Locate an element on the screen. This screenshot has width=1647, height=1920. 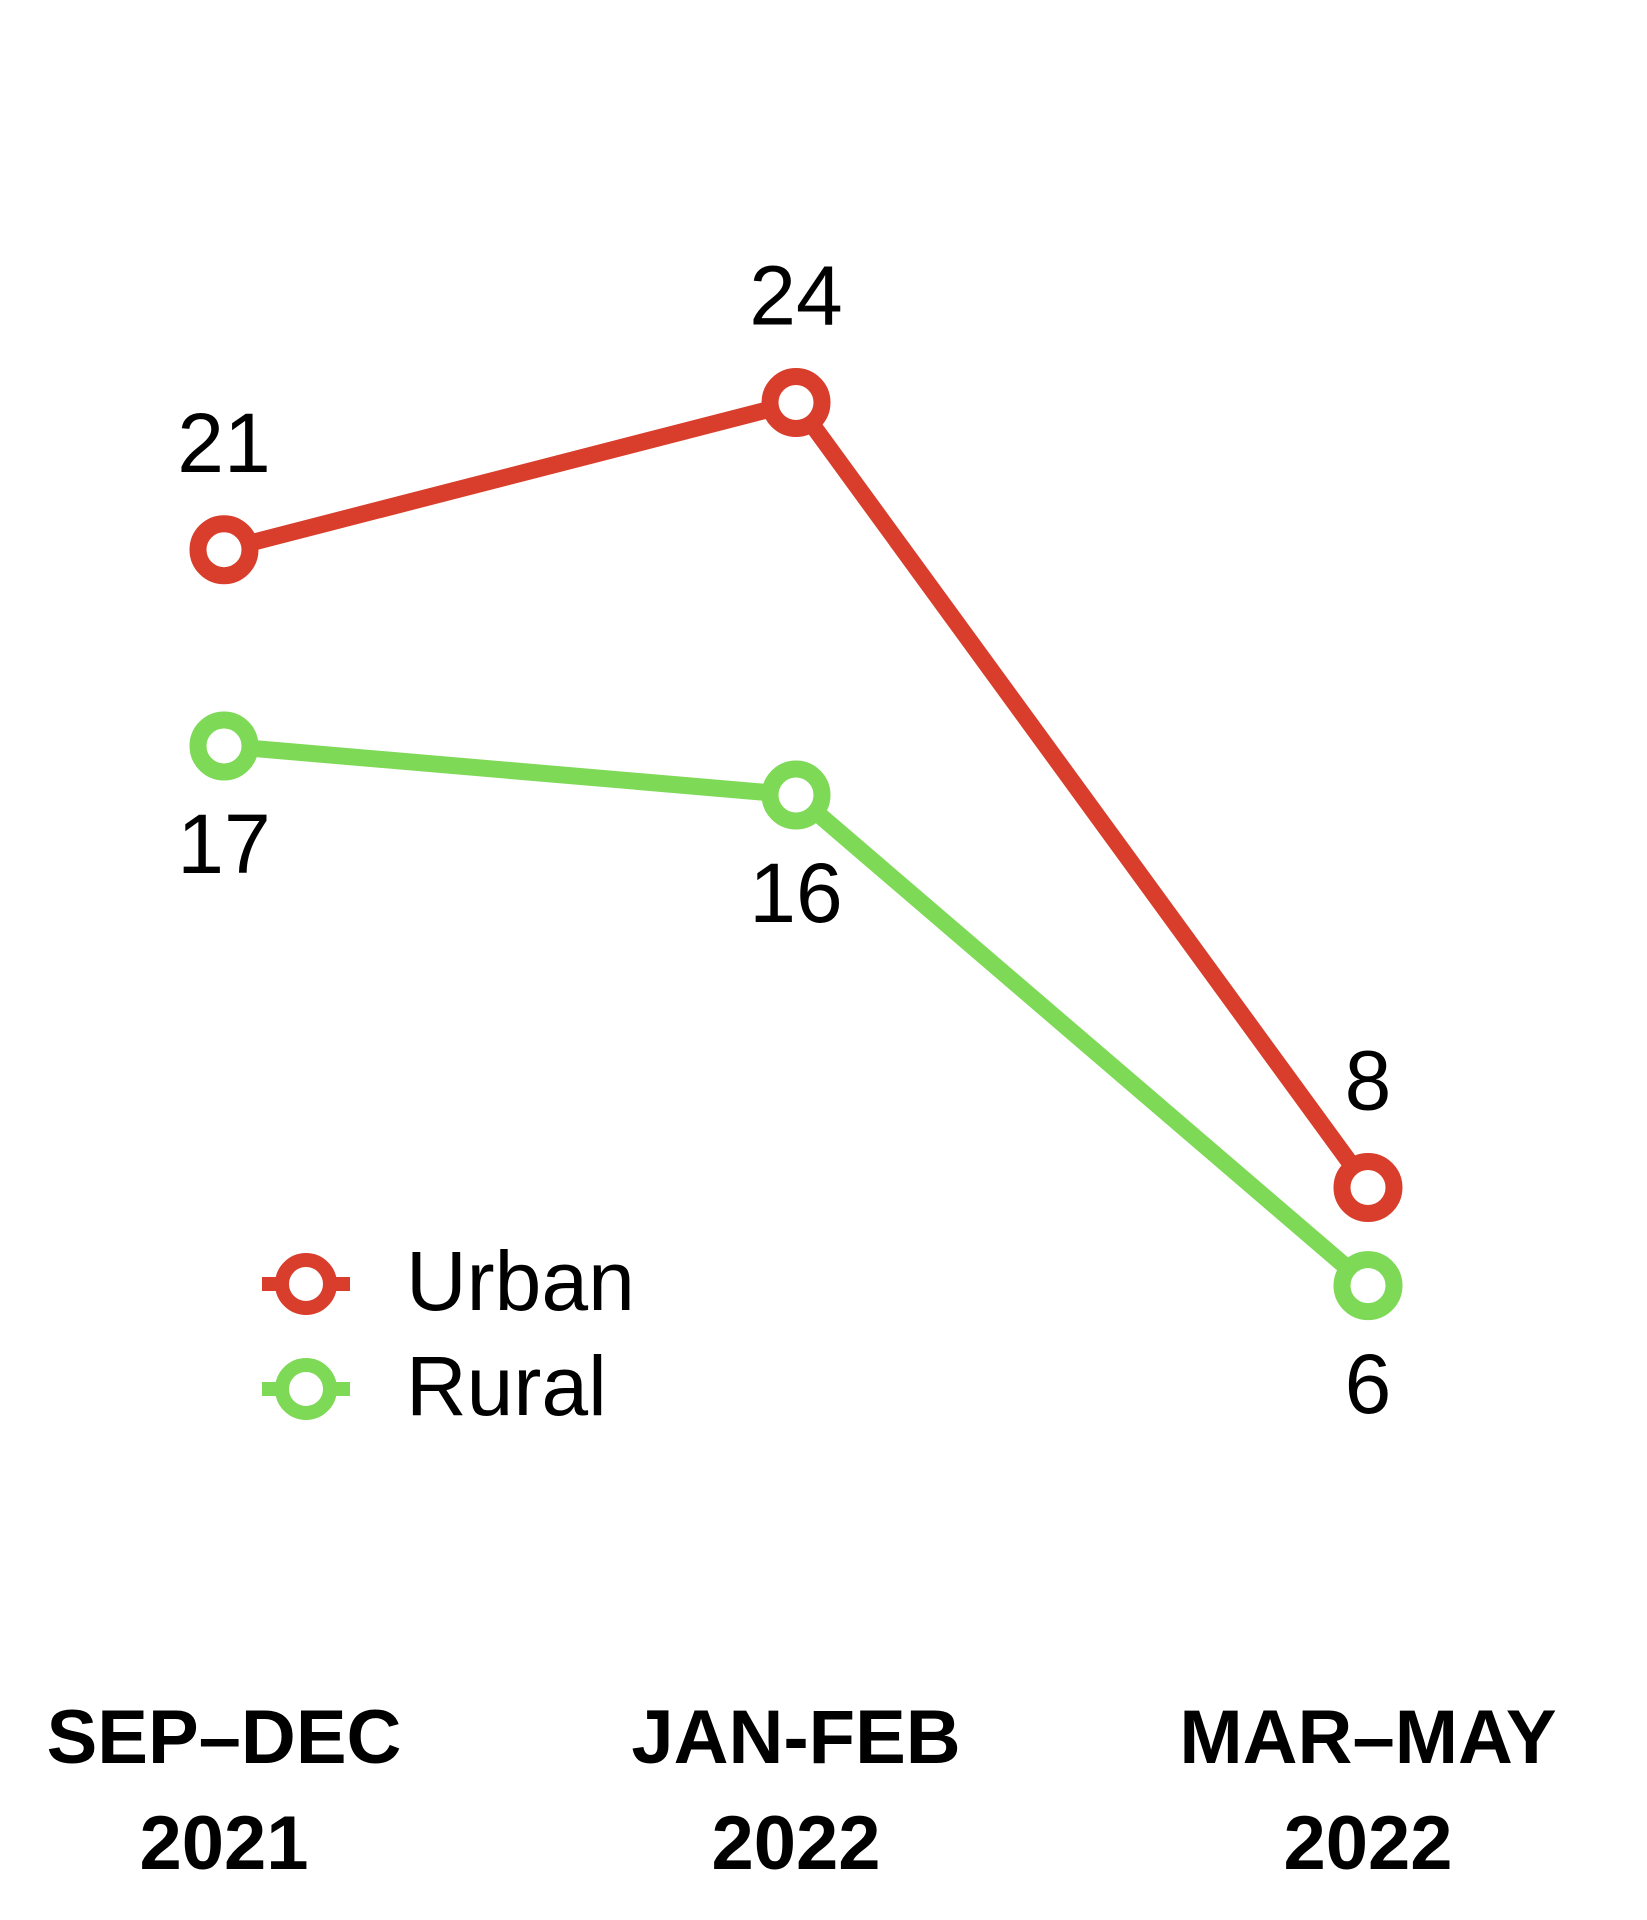
legend-label: Urban is located at coordinates (520, 1281).